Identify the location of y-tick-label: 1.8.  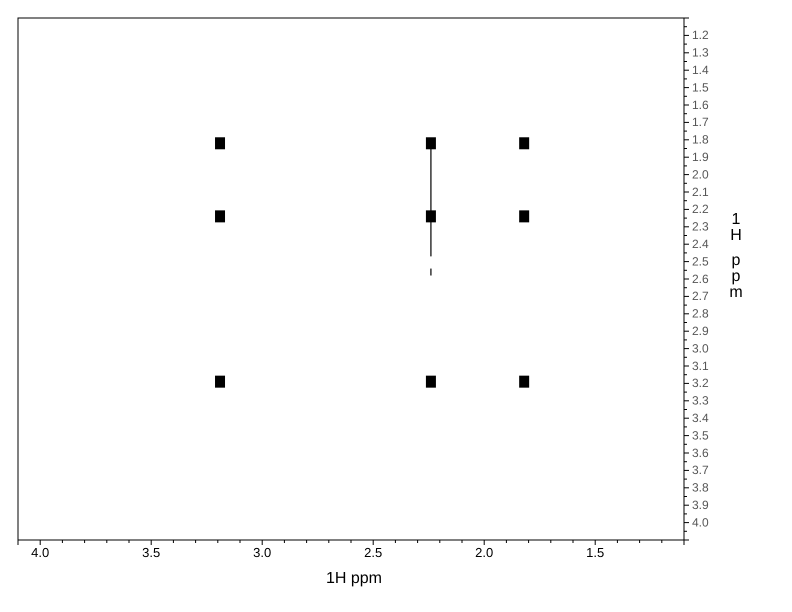
(701, 139).